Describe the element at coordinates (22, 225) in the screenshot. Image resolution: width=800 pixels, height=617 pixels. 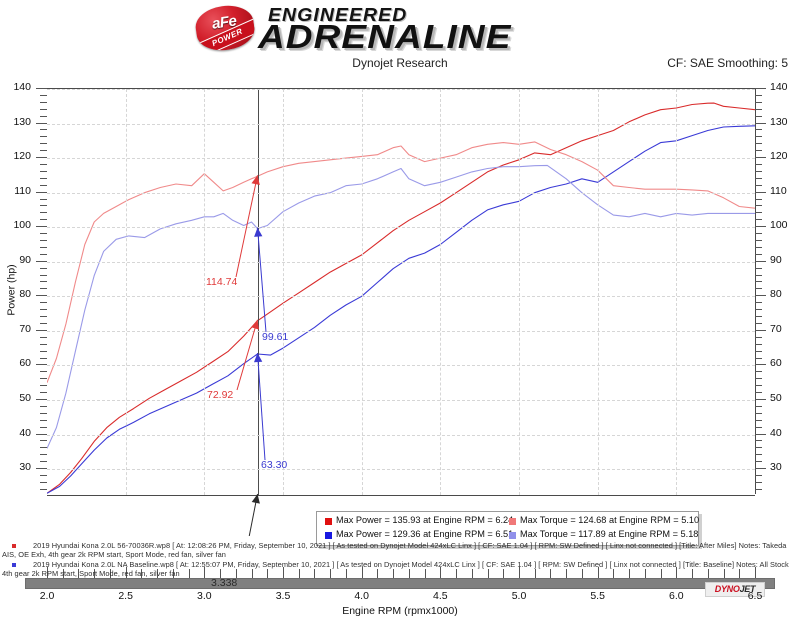
I see `y-axis-left-tick-label: 100` at that location.